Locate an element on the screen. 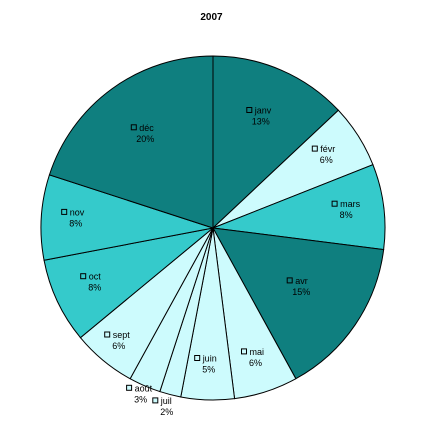 The width and height of the screenshot is (423, 441). slice-name-2: mars is located at coordinates (350, 204).